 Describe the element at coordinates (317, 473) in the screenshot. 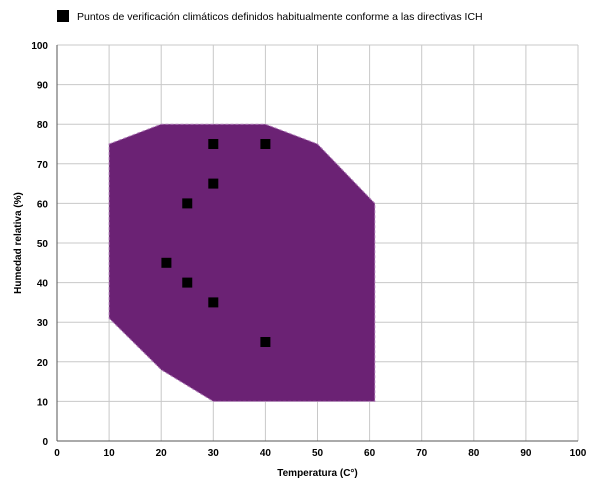

I see `x-axis-label: Temperatura (C°)` at that location.